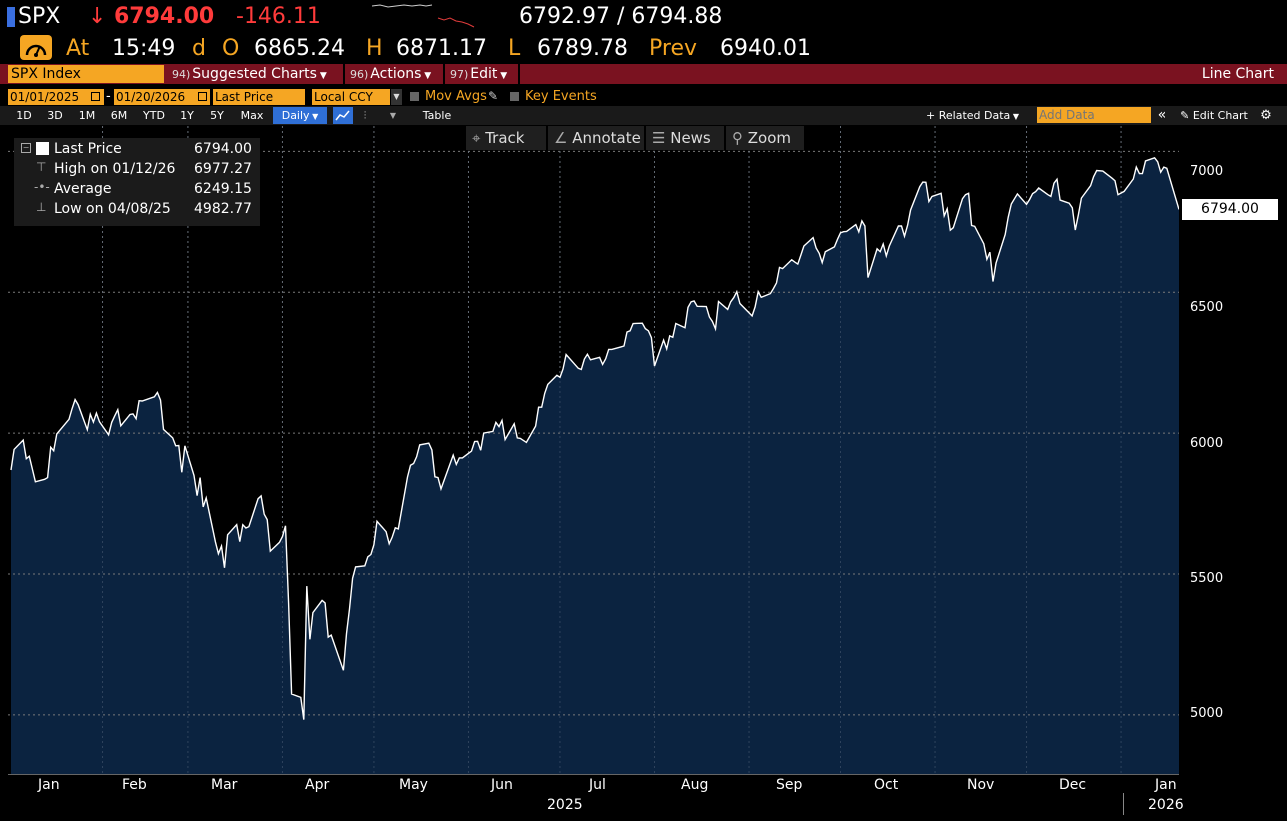 The height and width of the screenshot is (821, 1287). What do you see at coordinates (1123, 804) in the screenshot?
I see `year-divider` at bounding box center [1123, 804].